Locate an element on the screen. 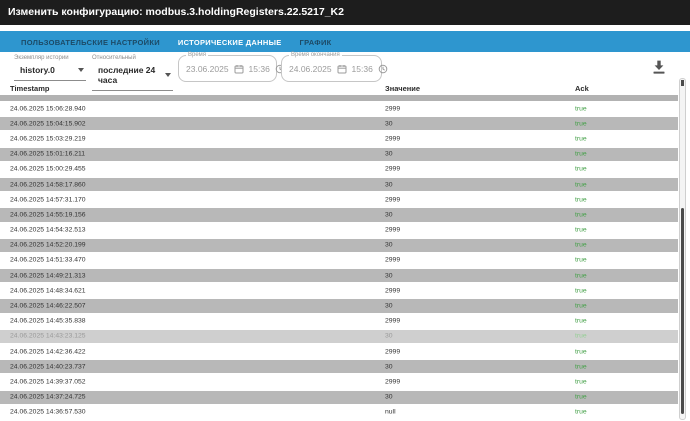  table-row: 24.06.2025 15:00:29.455 2999 true is located at coordinates (339, 169).